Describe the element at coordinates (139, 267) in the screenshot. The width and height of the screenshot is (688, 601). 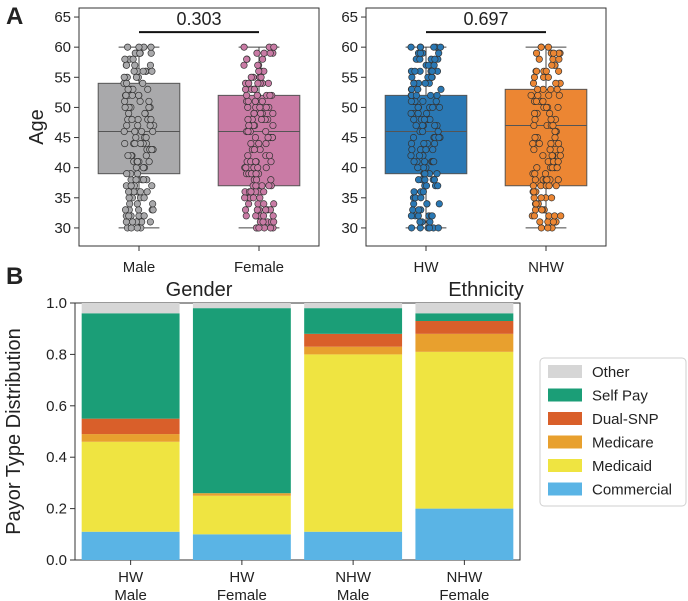
I see `x-tick-label: Male` at that location.